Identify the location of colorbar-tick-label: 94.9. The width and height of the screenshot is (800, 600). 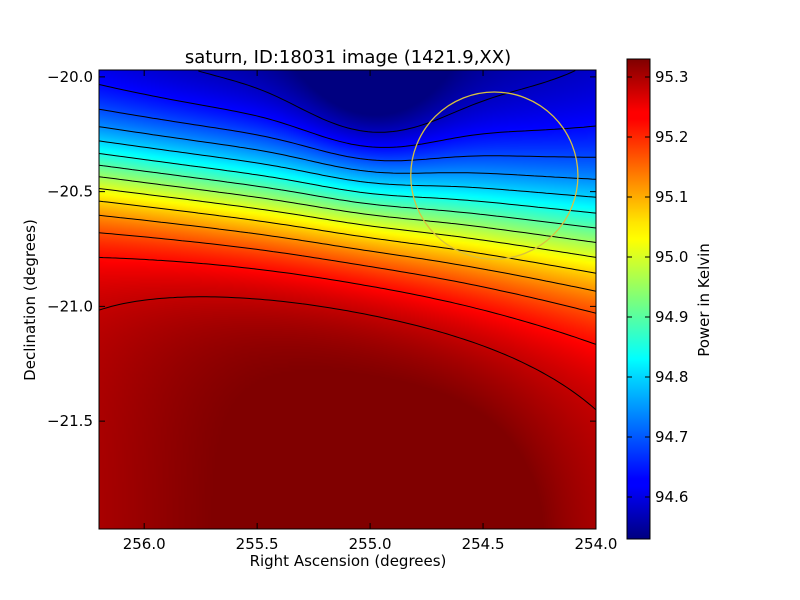
(671, 317).